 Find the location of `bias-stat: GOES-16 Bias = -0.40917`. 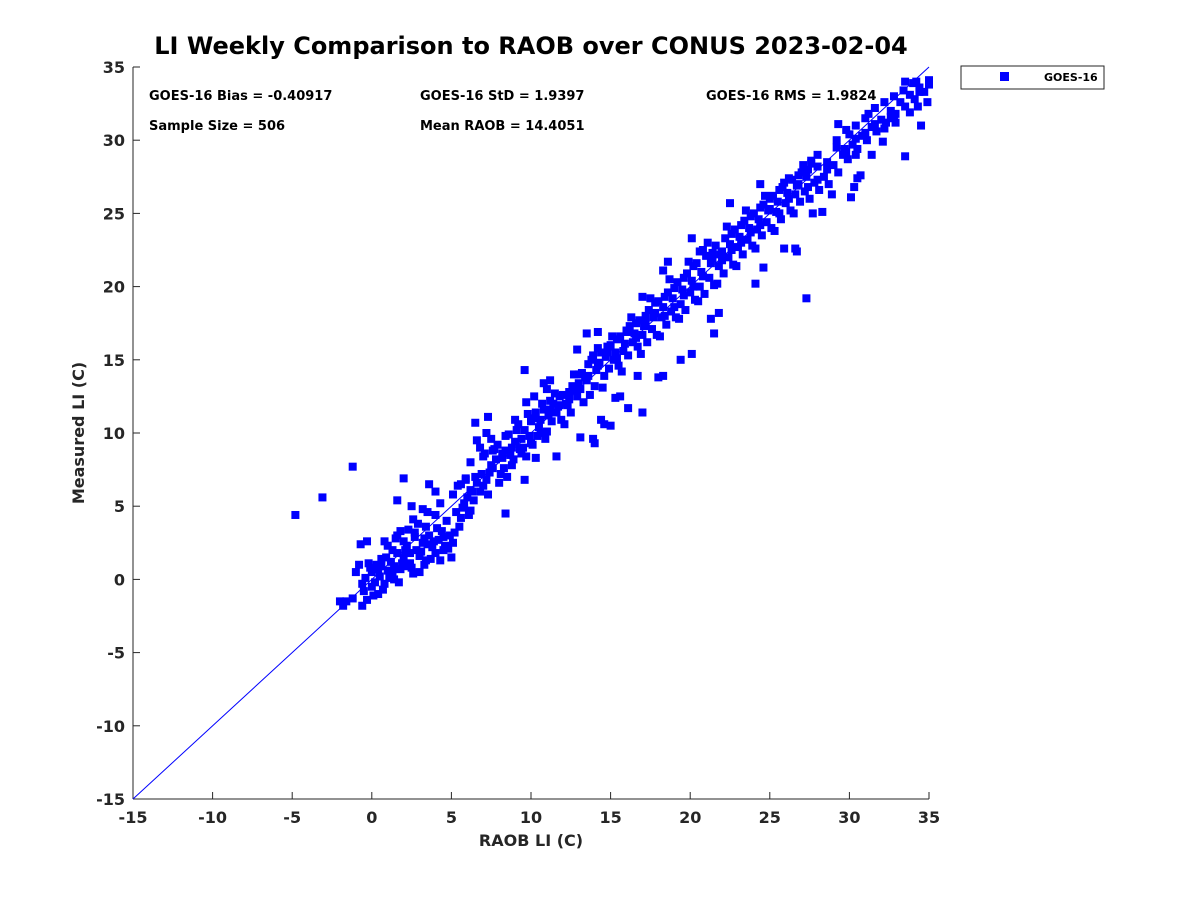

bias-stat: GOES-16 Bias = -0.40917 is located at coordinates (240, 96).